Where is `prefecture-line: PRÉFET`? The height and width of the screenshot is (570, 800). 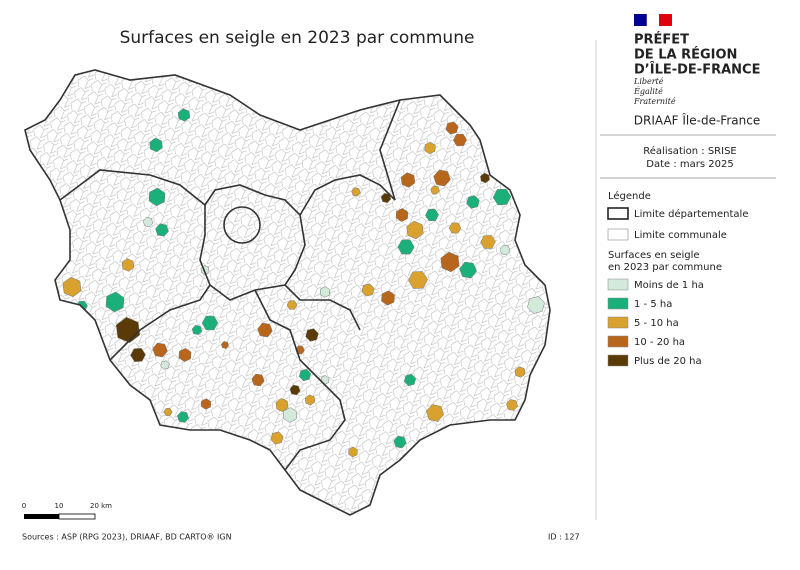 prefecture-line: PRÉFET is located at coordinates (661, 40).